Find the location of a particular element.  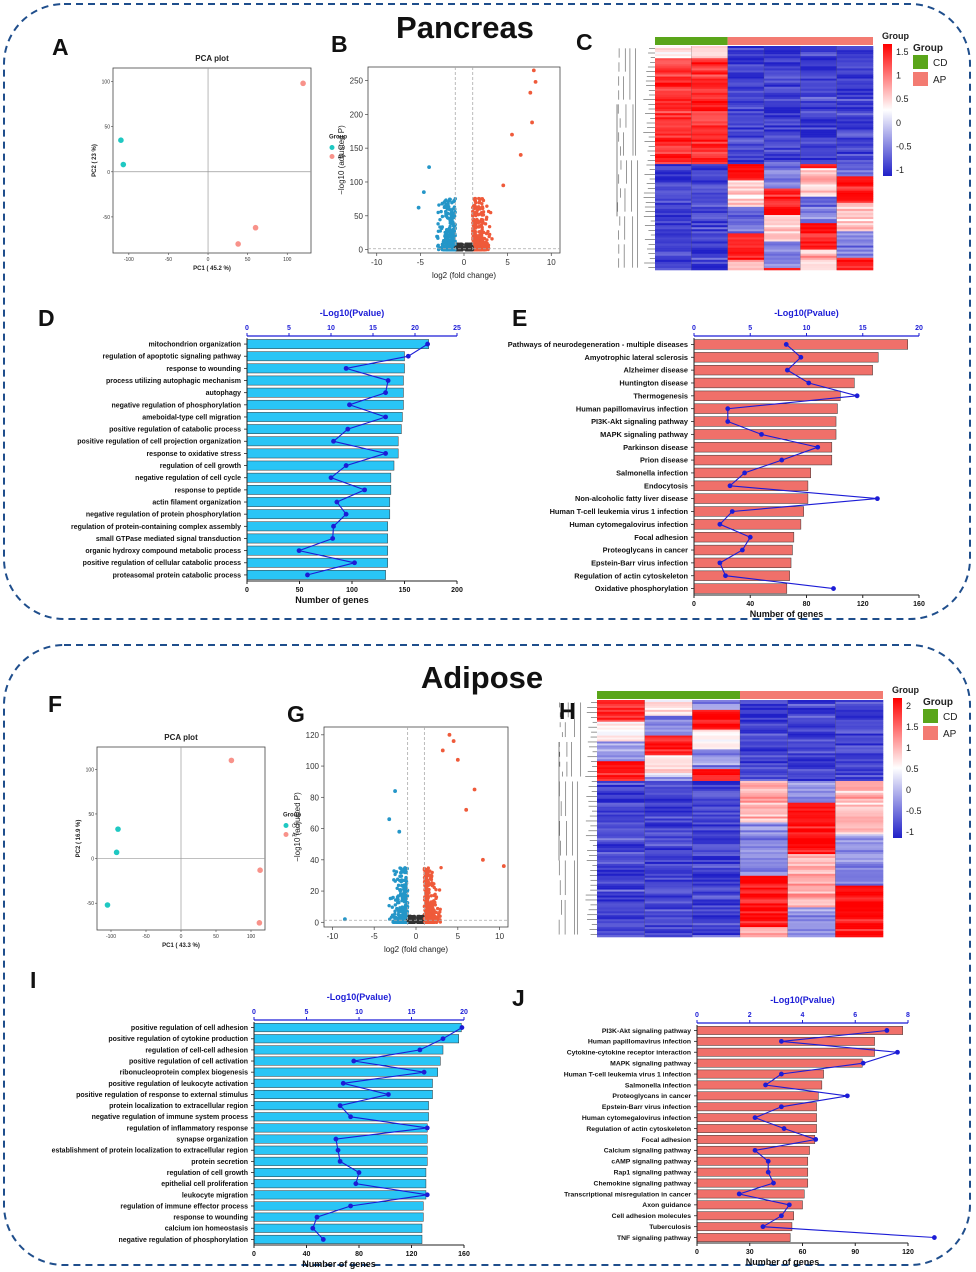

pca-point-ap is located at coordinates (260, 870).